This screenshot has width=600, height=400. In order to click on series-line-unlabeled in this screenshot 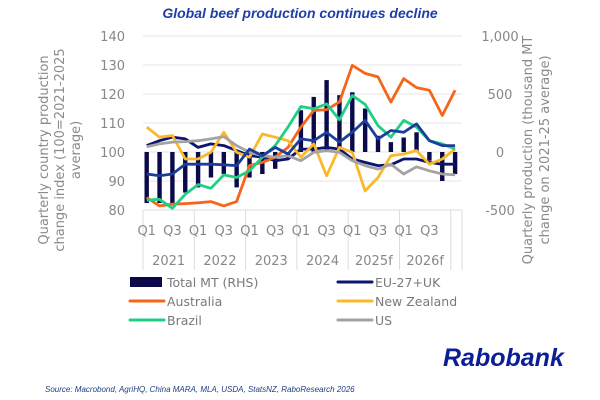, I will do `click(301, 148)`.